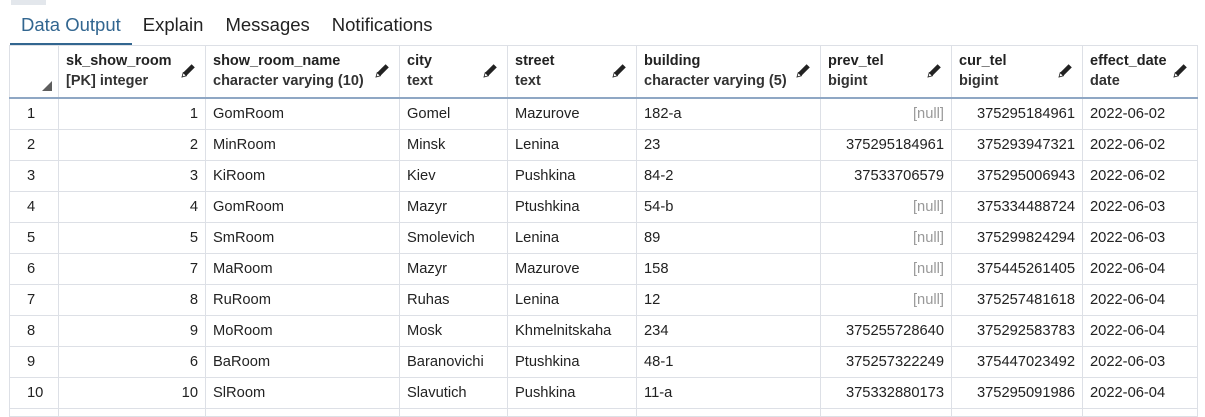  Describe the element at coordinates (572, 392) in the screenshot. I see `table-cell: Pushkina` at that location.